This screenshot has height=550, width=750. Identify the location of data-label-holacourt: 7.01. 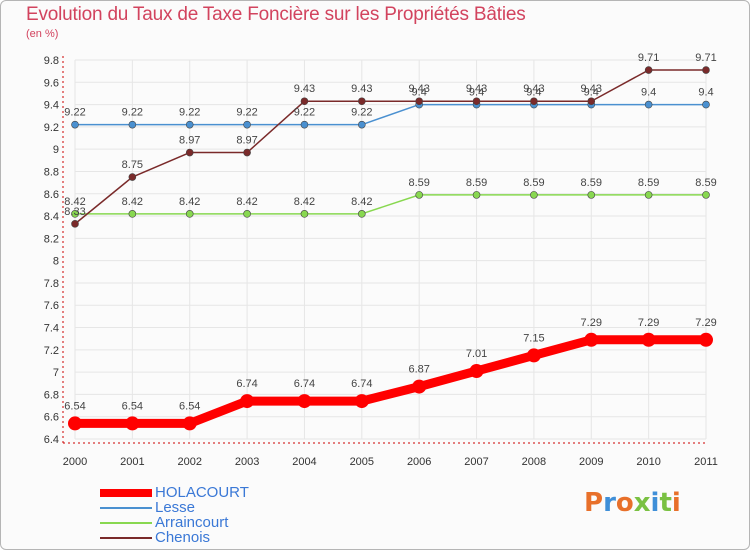
(476, 354).